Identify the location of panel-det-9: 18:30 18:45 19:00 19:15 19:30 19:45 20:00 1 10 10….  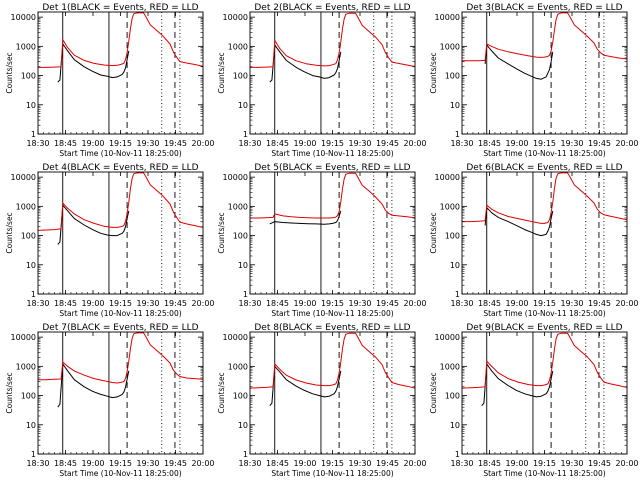
(534, 400).